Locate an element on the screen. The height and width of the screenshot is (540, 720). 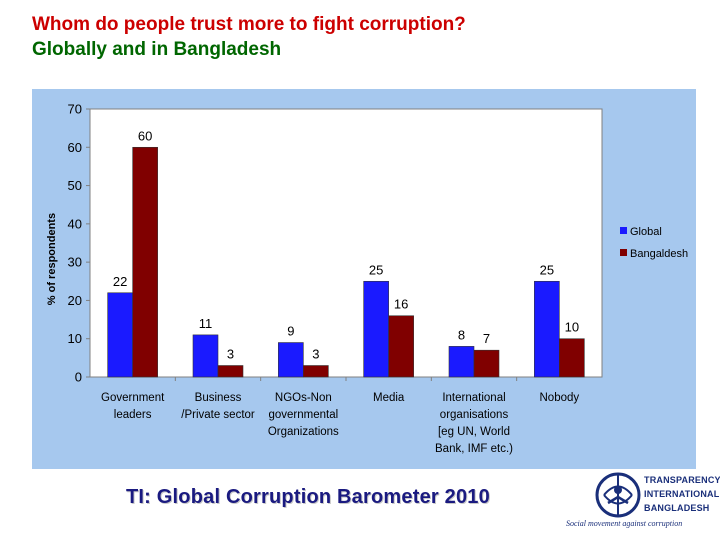
ti-logo-text: TRANSPARENCY INTERNATIONAL BANGLADESH is located at coordinates (682, 494).